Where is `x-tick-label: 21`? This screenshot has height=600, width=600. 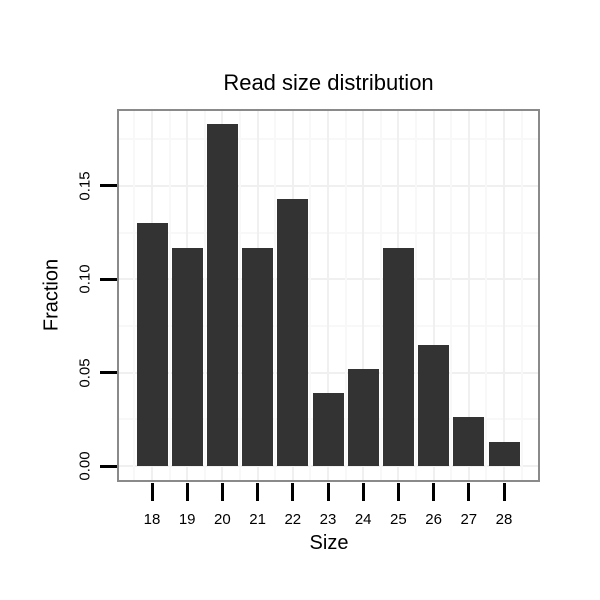
x-tick-label: 21 is located at coordinates (257, 519).